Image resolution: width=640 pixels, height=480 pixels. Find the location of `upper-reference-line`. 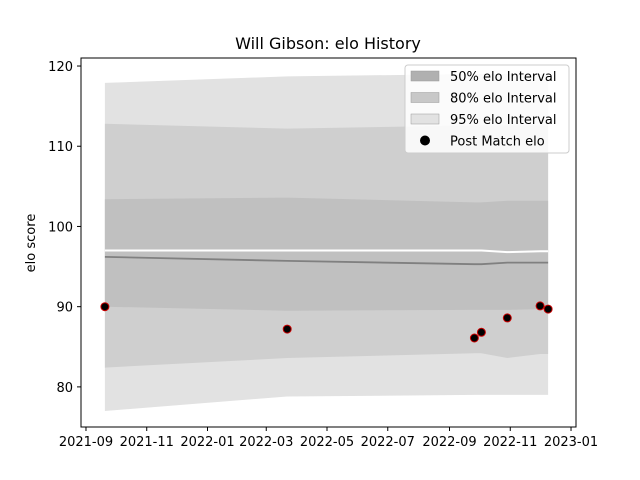

upper-reference-line is located at coordinates (326, 251).